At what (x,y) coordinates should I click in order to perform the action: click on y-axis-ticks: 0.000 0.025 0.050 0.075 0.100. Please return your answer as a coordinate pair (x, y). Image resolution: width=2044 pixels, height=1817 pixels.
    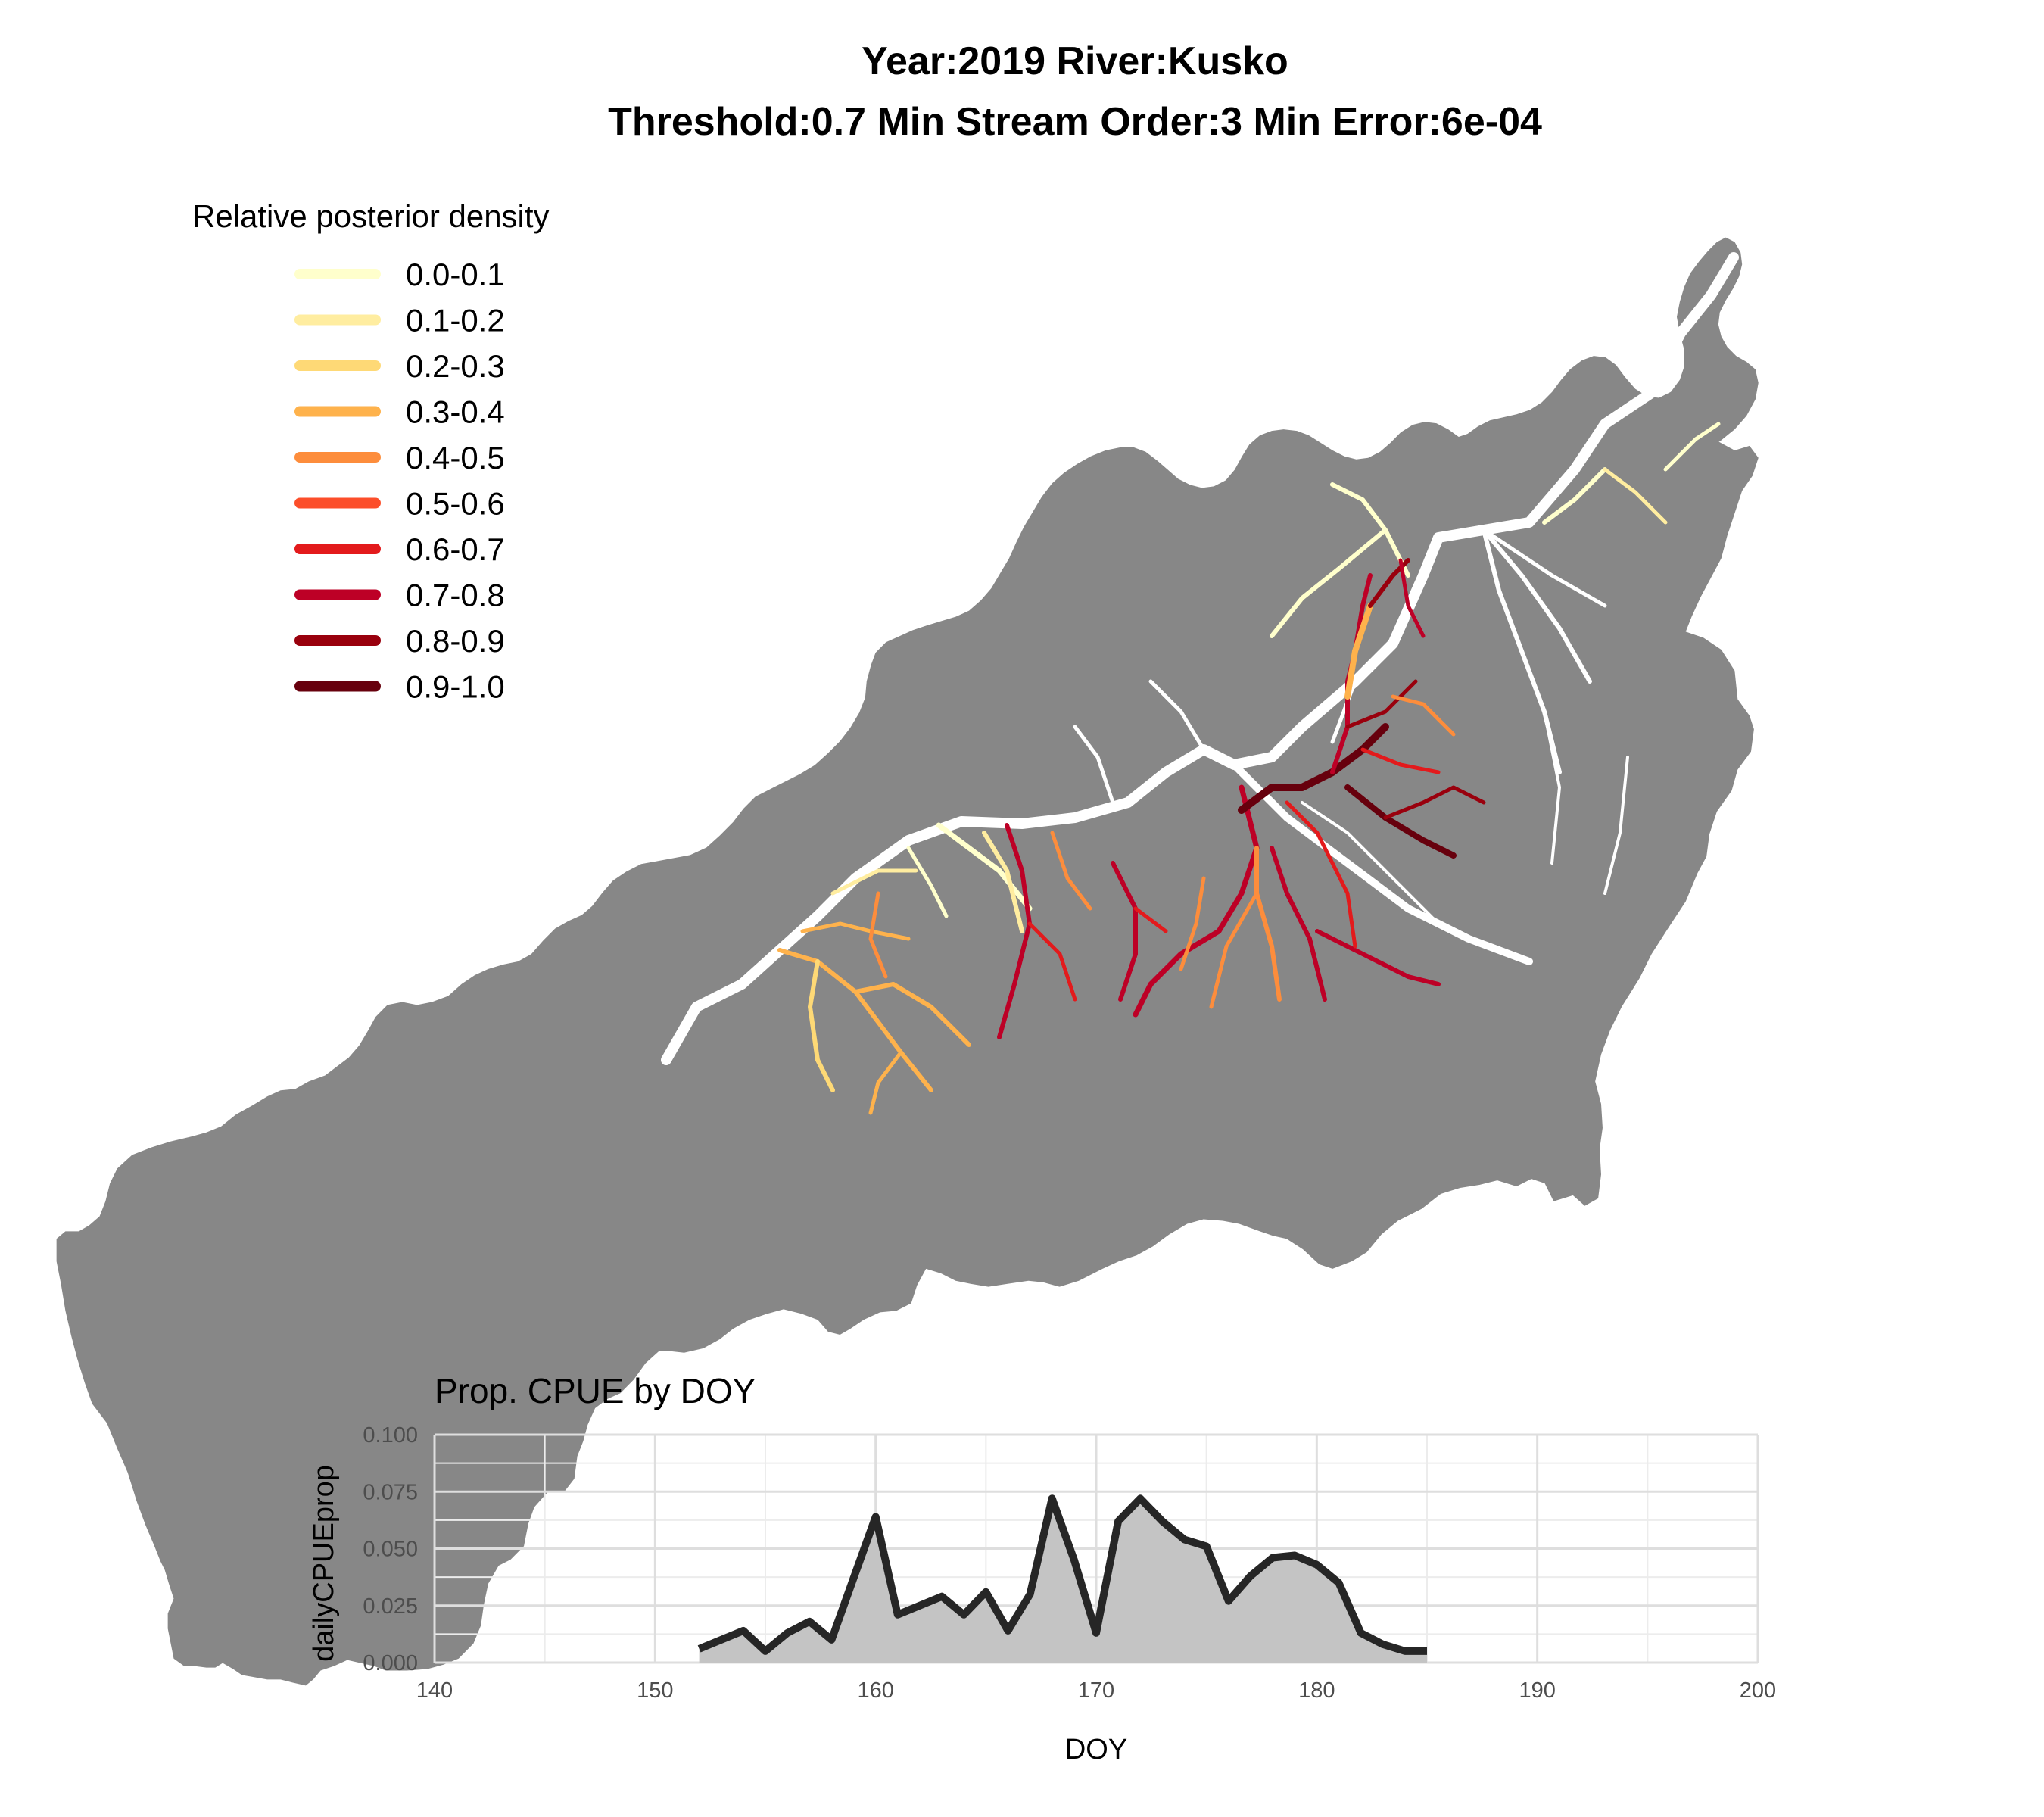
    Looking at the image, I should click on (390, 1549).